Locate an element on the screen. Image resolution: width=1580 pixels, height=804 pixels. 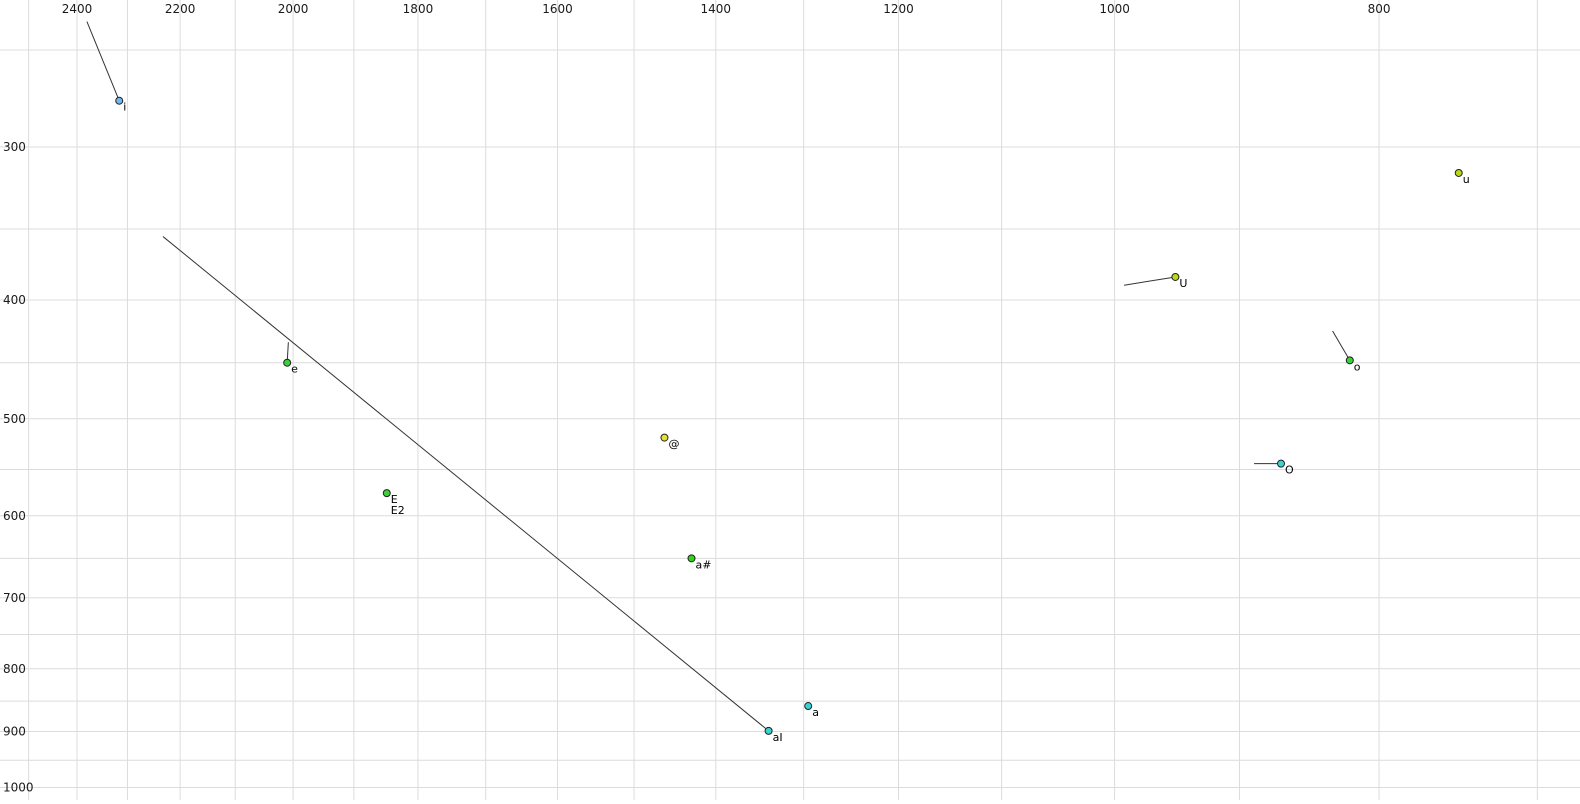
x-tick-label: 2400 is located at coordinates (77, 9).